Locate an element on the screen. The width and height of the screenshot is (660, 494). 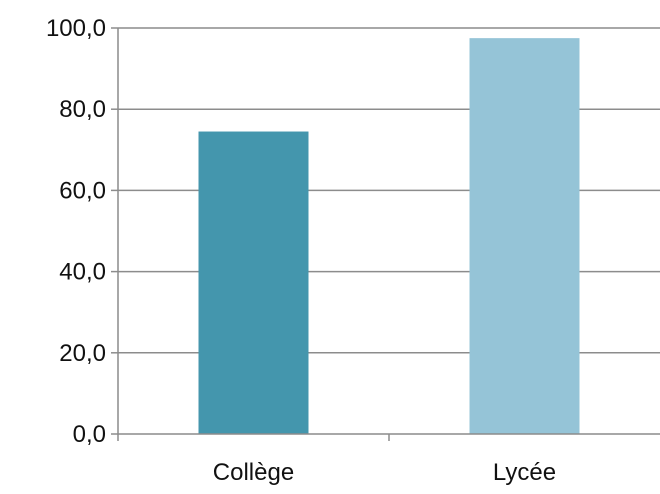
y-axis-tick-labels: 0,0 20,0 40,0 60,0 80,0 100,0 is located at coordinates (76, 231).